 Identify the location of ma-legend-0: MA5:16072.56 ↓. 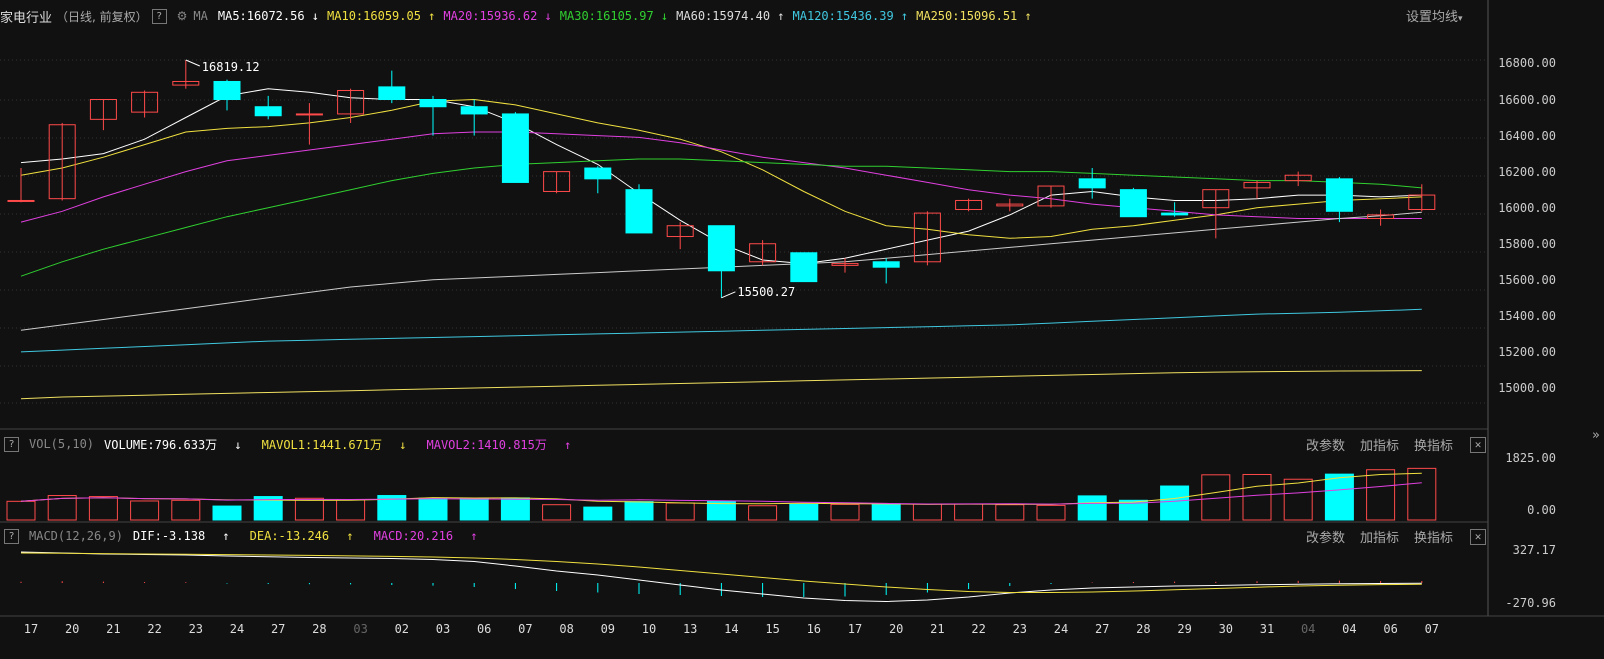
(268, 16).